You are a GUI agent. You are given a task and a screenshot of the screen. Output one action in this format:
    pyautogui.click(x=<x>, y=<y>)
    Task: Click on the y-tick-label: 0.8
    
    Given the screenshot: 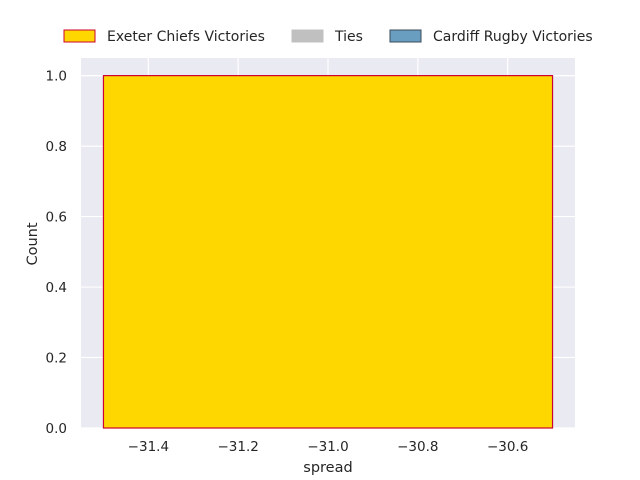 What is the action you would take?
    pyautogui.click(x=56, y=147)
    